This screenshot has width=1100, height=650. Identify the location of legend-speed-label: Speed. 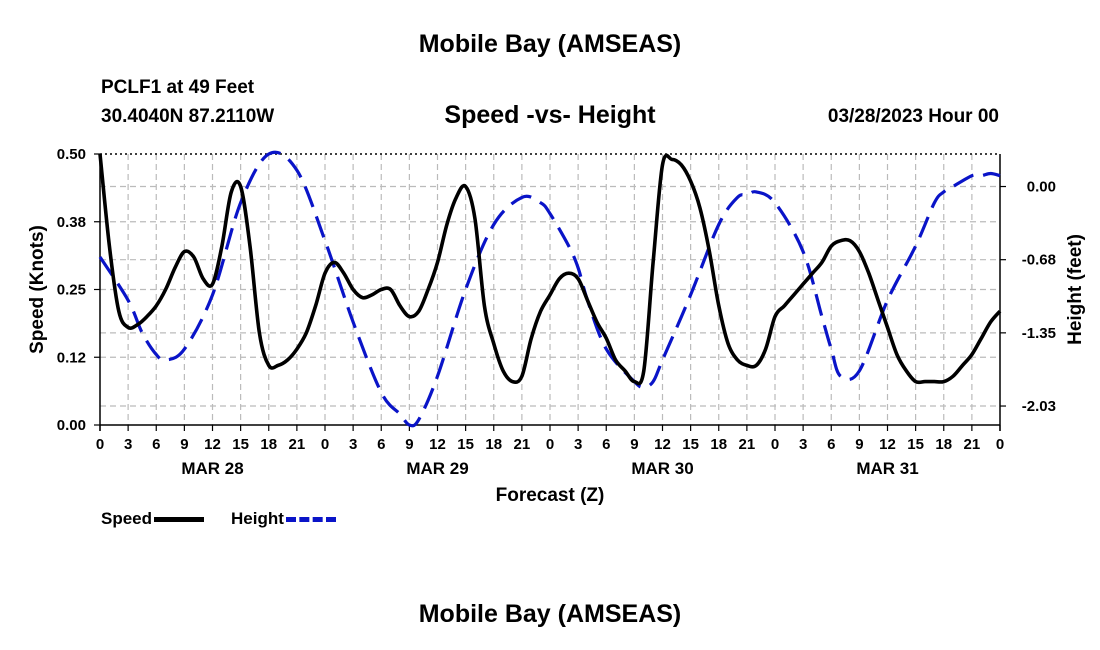
(127, 518).